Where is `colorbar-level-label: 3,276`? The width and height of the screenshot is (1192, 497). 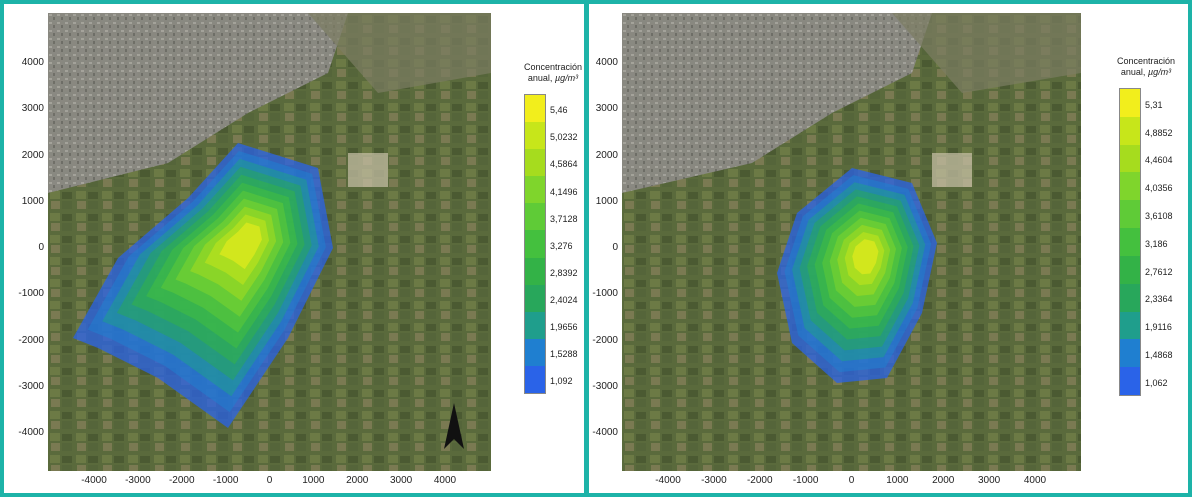 colorbar-level-label: 3,276 is located at coordinates (561, 245).